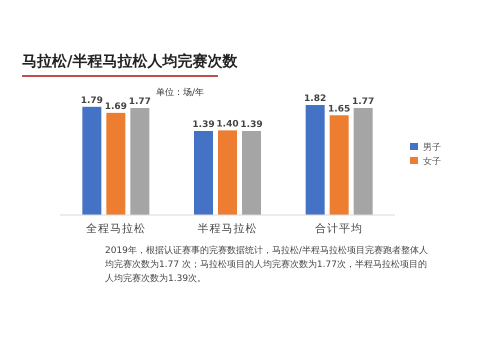  Describe the element at coordinates (339, 228) in the screenshot. I see `x-tick-label: 合计平均` at that location.